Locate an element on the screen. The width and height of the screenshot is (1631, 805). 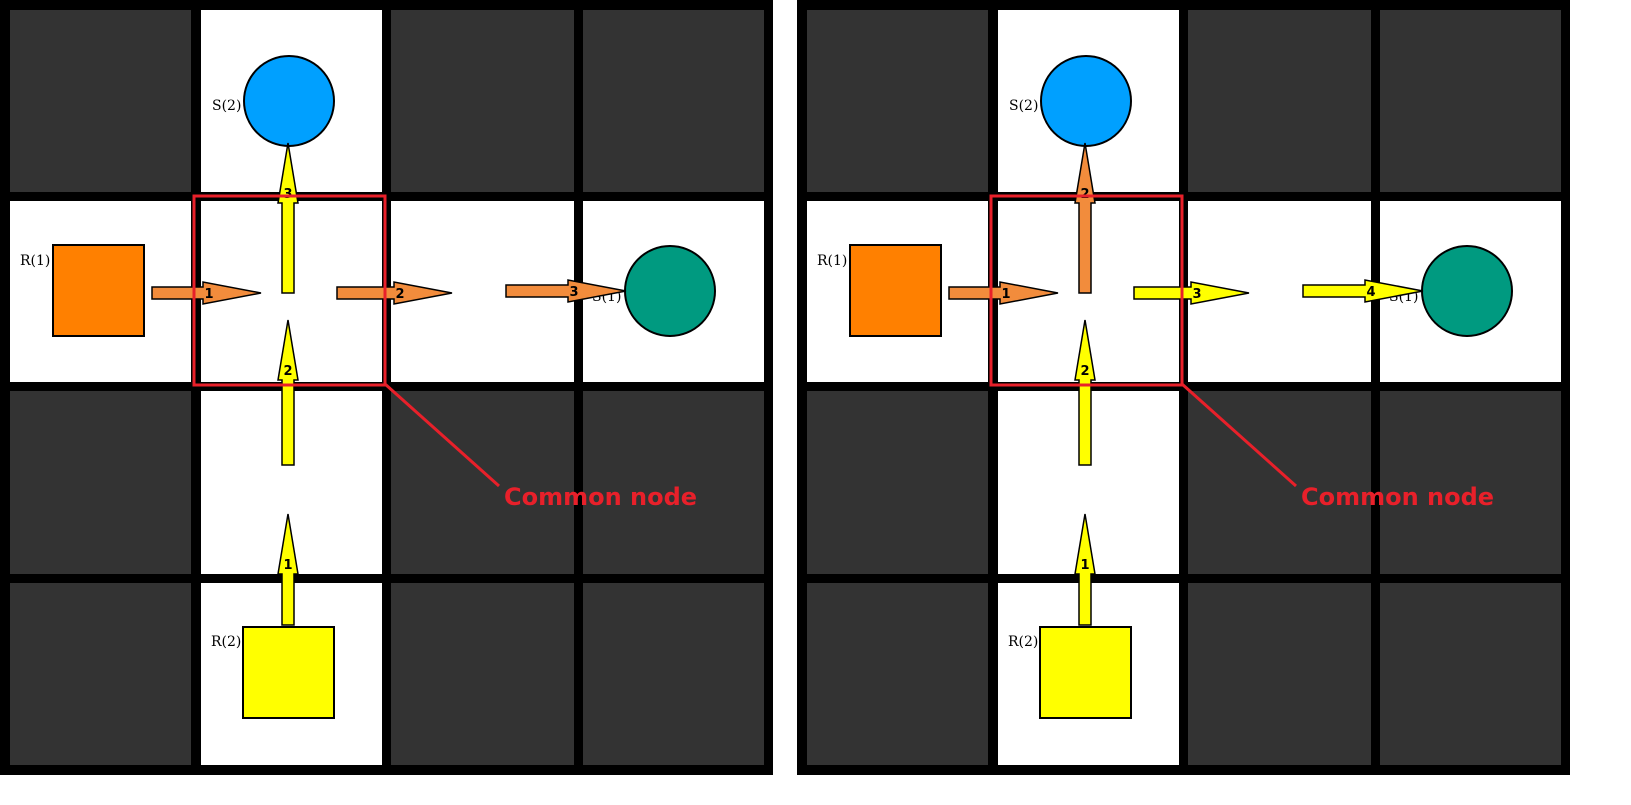
orange-arrow-2-number: 2 is located at coordinates (399, 294).